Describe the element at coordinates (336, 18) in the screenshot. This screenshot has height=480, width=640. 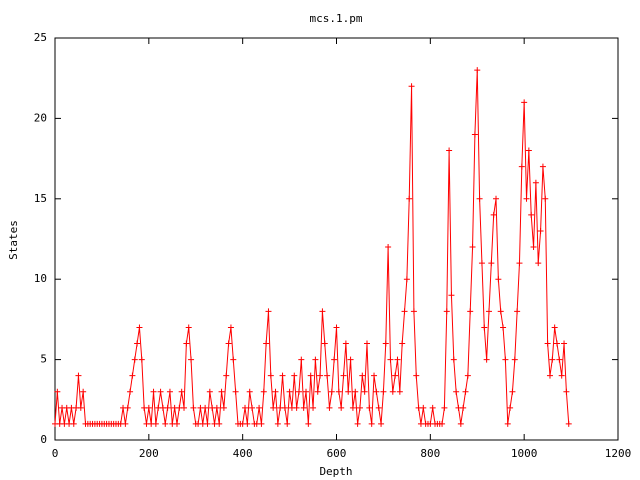
I see `chart-title: mcs.1.pm` at that location.